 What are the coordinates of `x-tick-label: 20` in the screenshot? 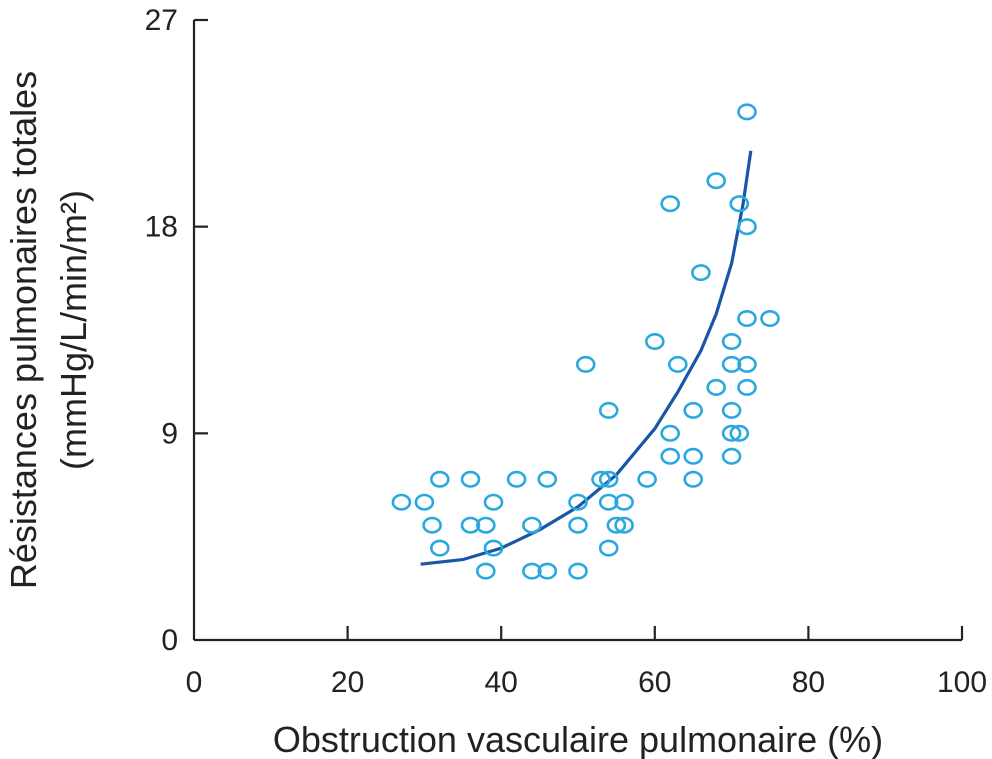 It's located at (347, 682).